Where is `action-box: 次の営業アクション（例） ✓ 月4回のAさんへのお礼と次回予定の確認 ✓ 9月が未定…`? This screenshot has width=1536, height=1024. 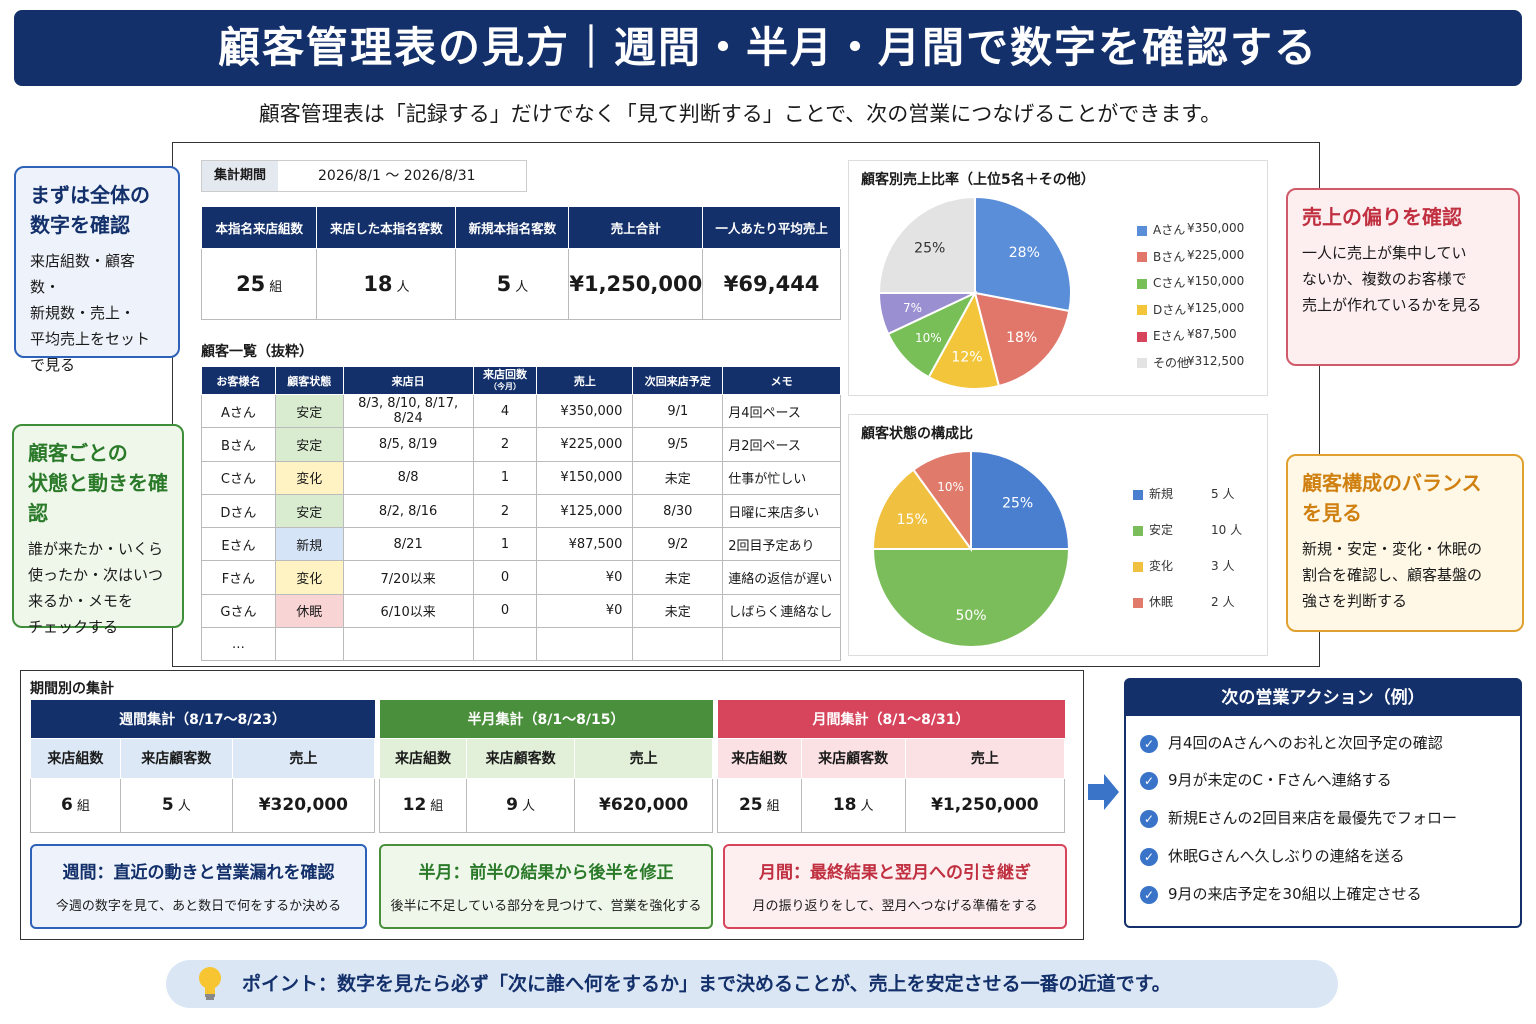 action-box: 次の営業アクション（例） ✓ 月4回のAさんへのお礼と次回予定の確認 ✓ 9月が未定… is located at coordinates (1323, 803).